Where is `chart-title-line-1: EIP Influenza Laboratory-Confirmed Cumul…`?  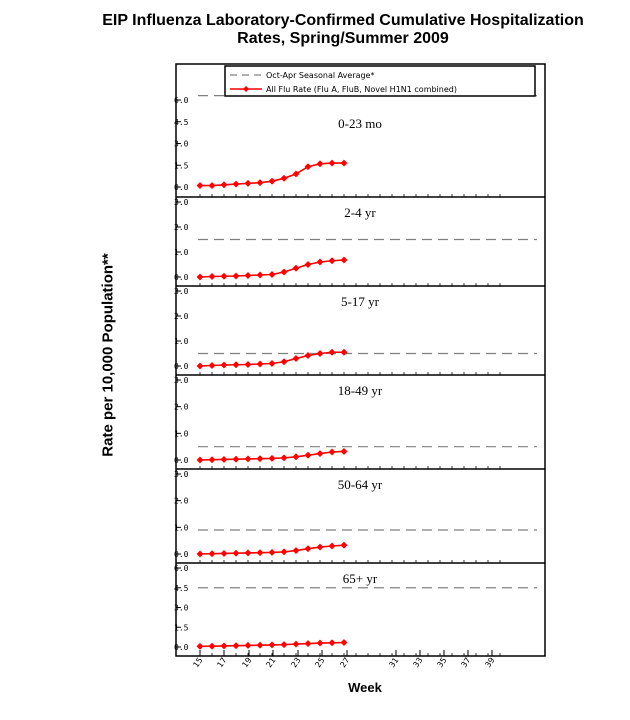 chart-title-line-1: EIP Influenza Laboratory-Confirmed Cumul… is located at coordinates (343, 20).